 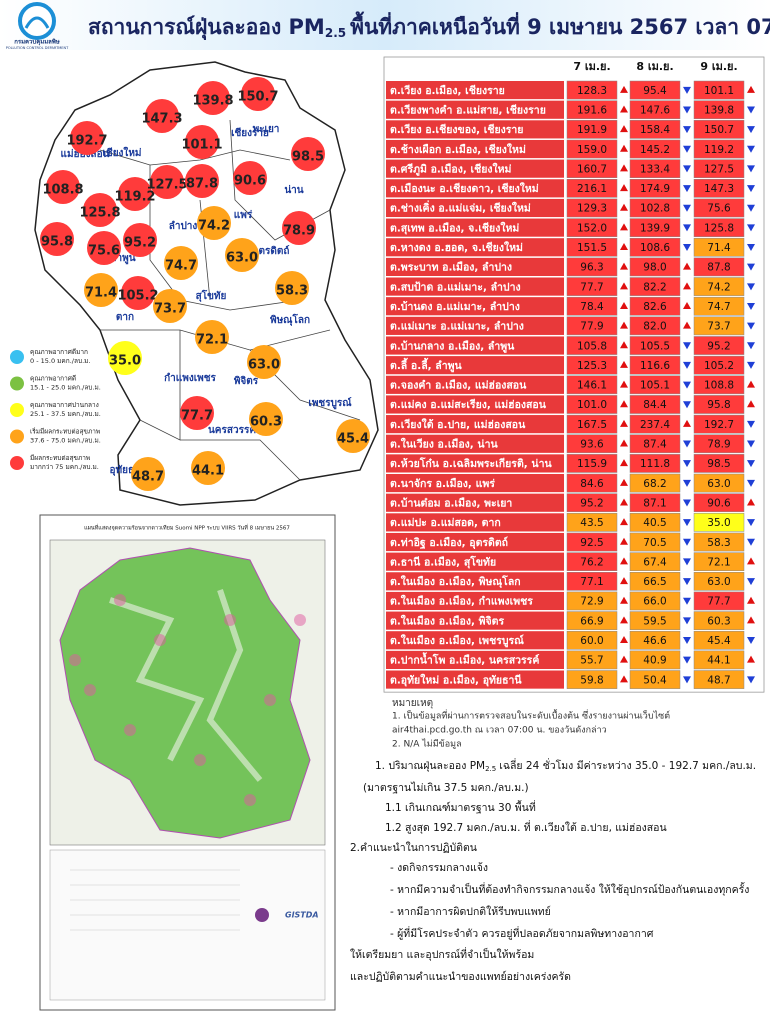 What do you see at coordinates (137, 296) in the screenshot?
I see `bubble-value: 105.2` at bounding box center [137, 296].